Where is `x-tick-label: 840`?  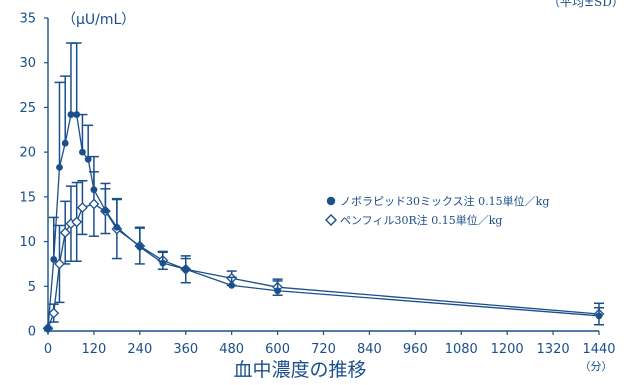
x-tick-label: 840 is located at coordinates (369, 349).